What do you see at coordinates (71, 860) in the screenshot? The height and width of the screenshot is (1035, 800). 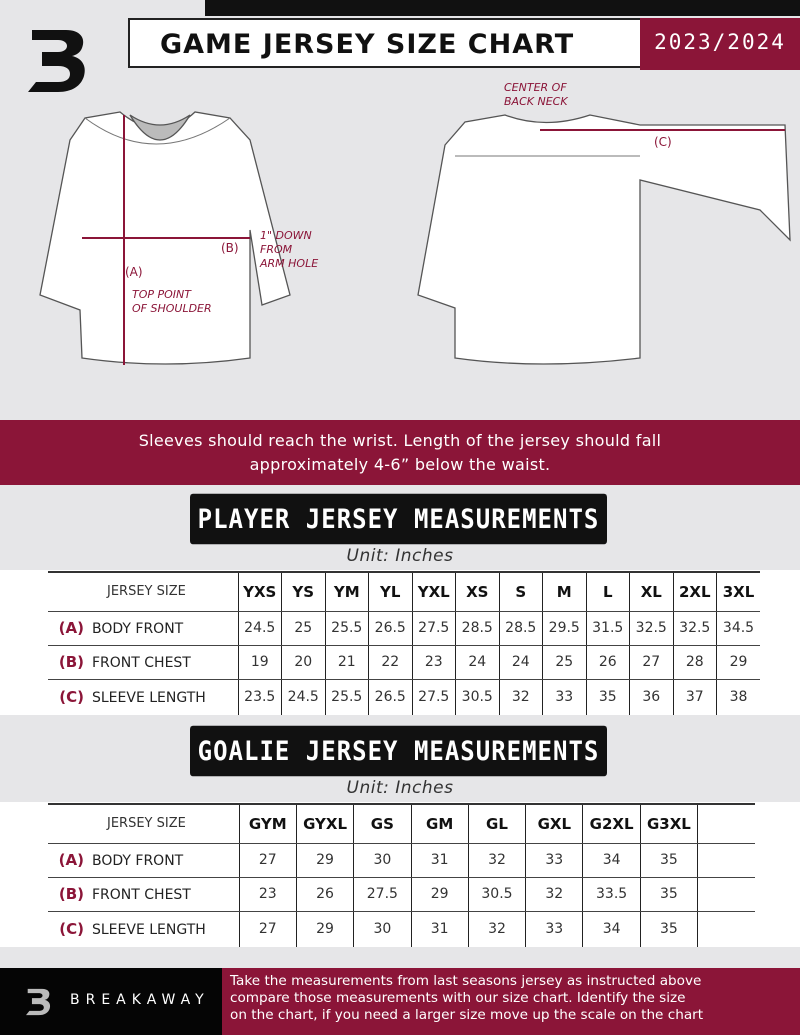 I see `row-key: (A)` at bounding box center [71, 860].